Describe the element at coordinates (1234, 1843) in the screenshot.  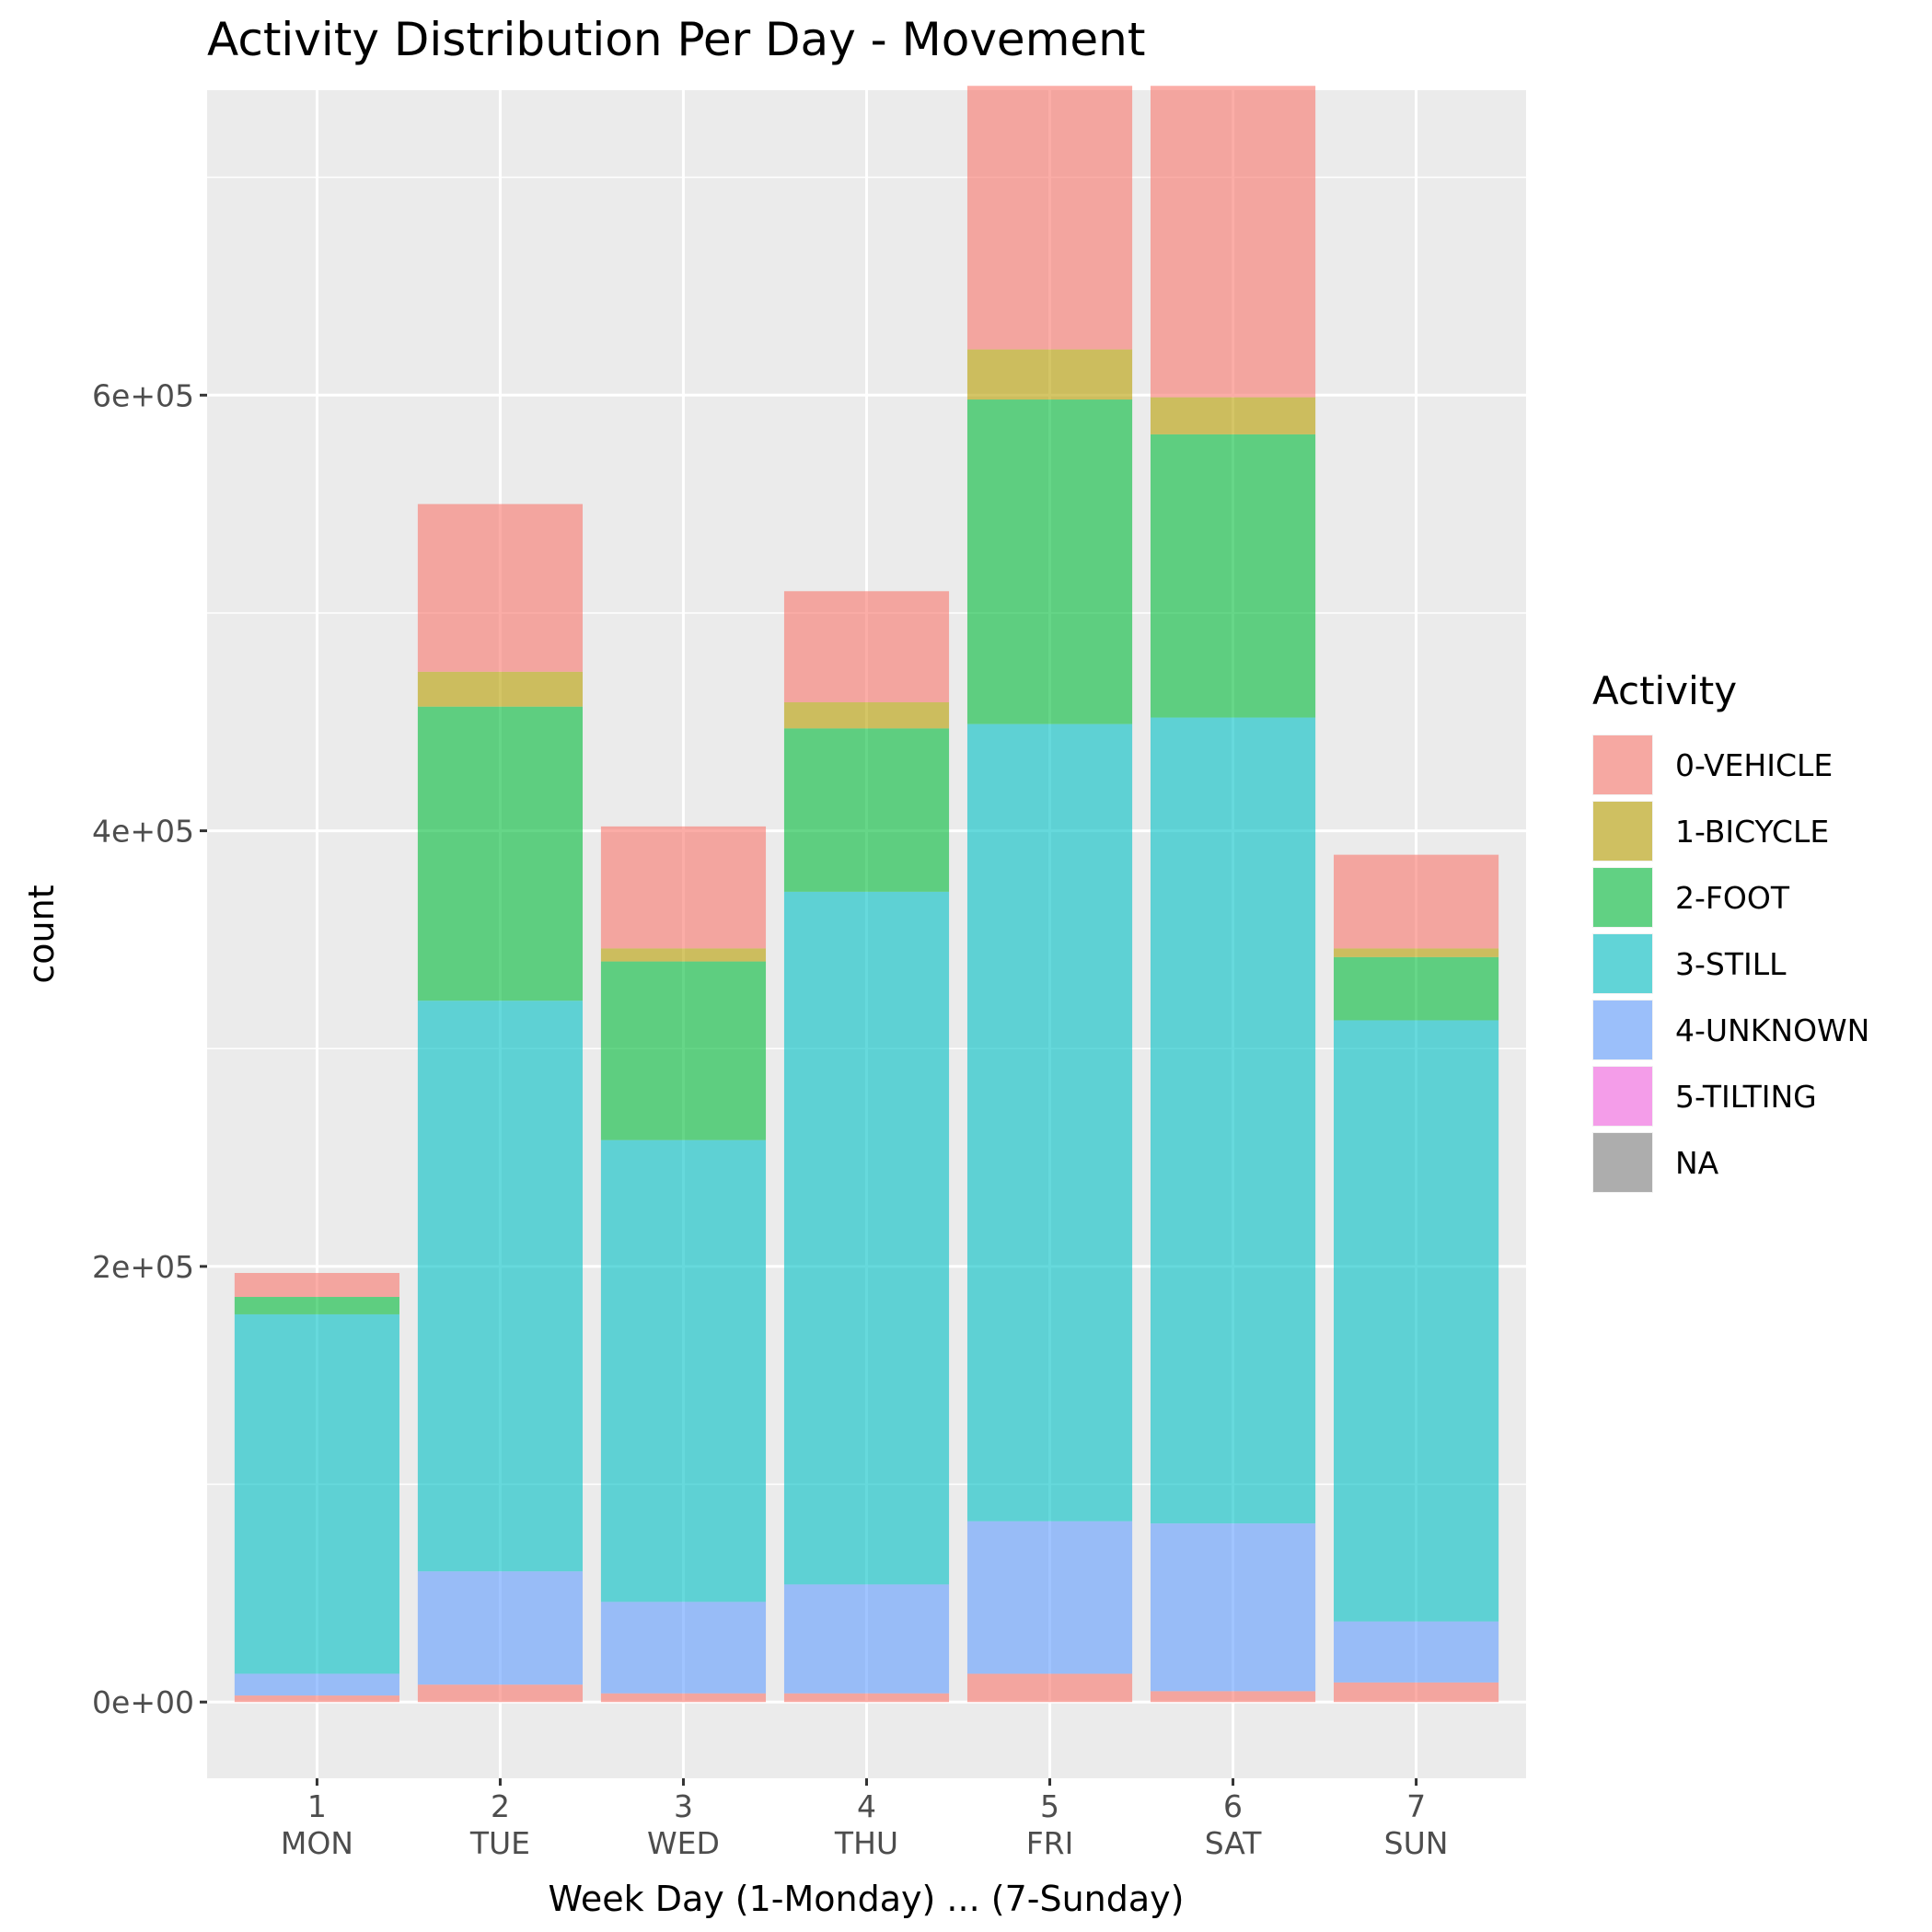
I see `x-tick-label-day: SAT` at that location.